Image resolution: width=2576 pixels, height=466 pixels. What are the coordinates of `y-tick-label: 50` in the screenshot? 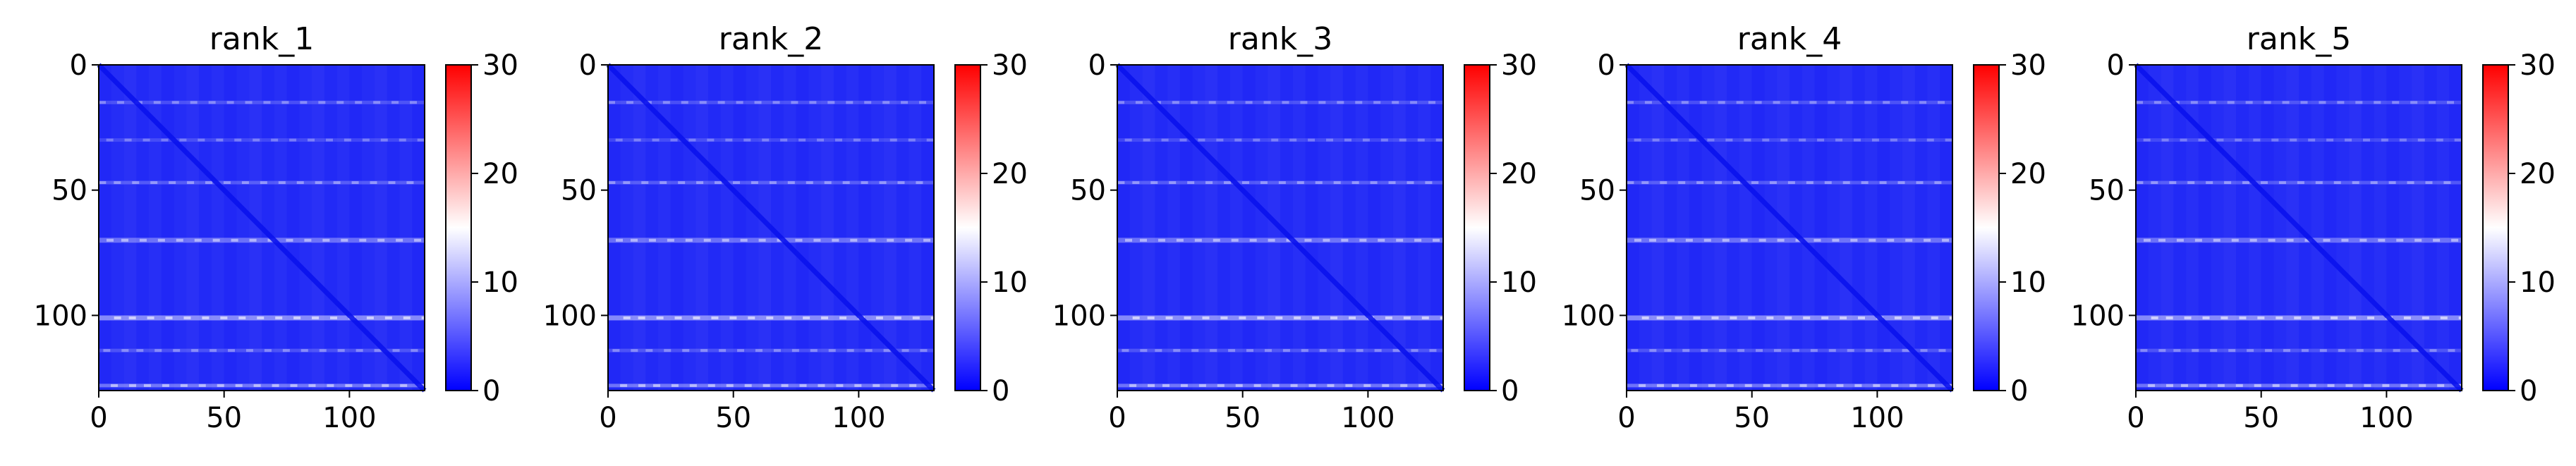 It's located at (69, 191).